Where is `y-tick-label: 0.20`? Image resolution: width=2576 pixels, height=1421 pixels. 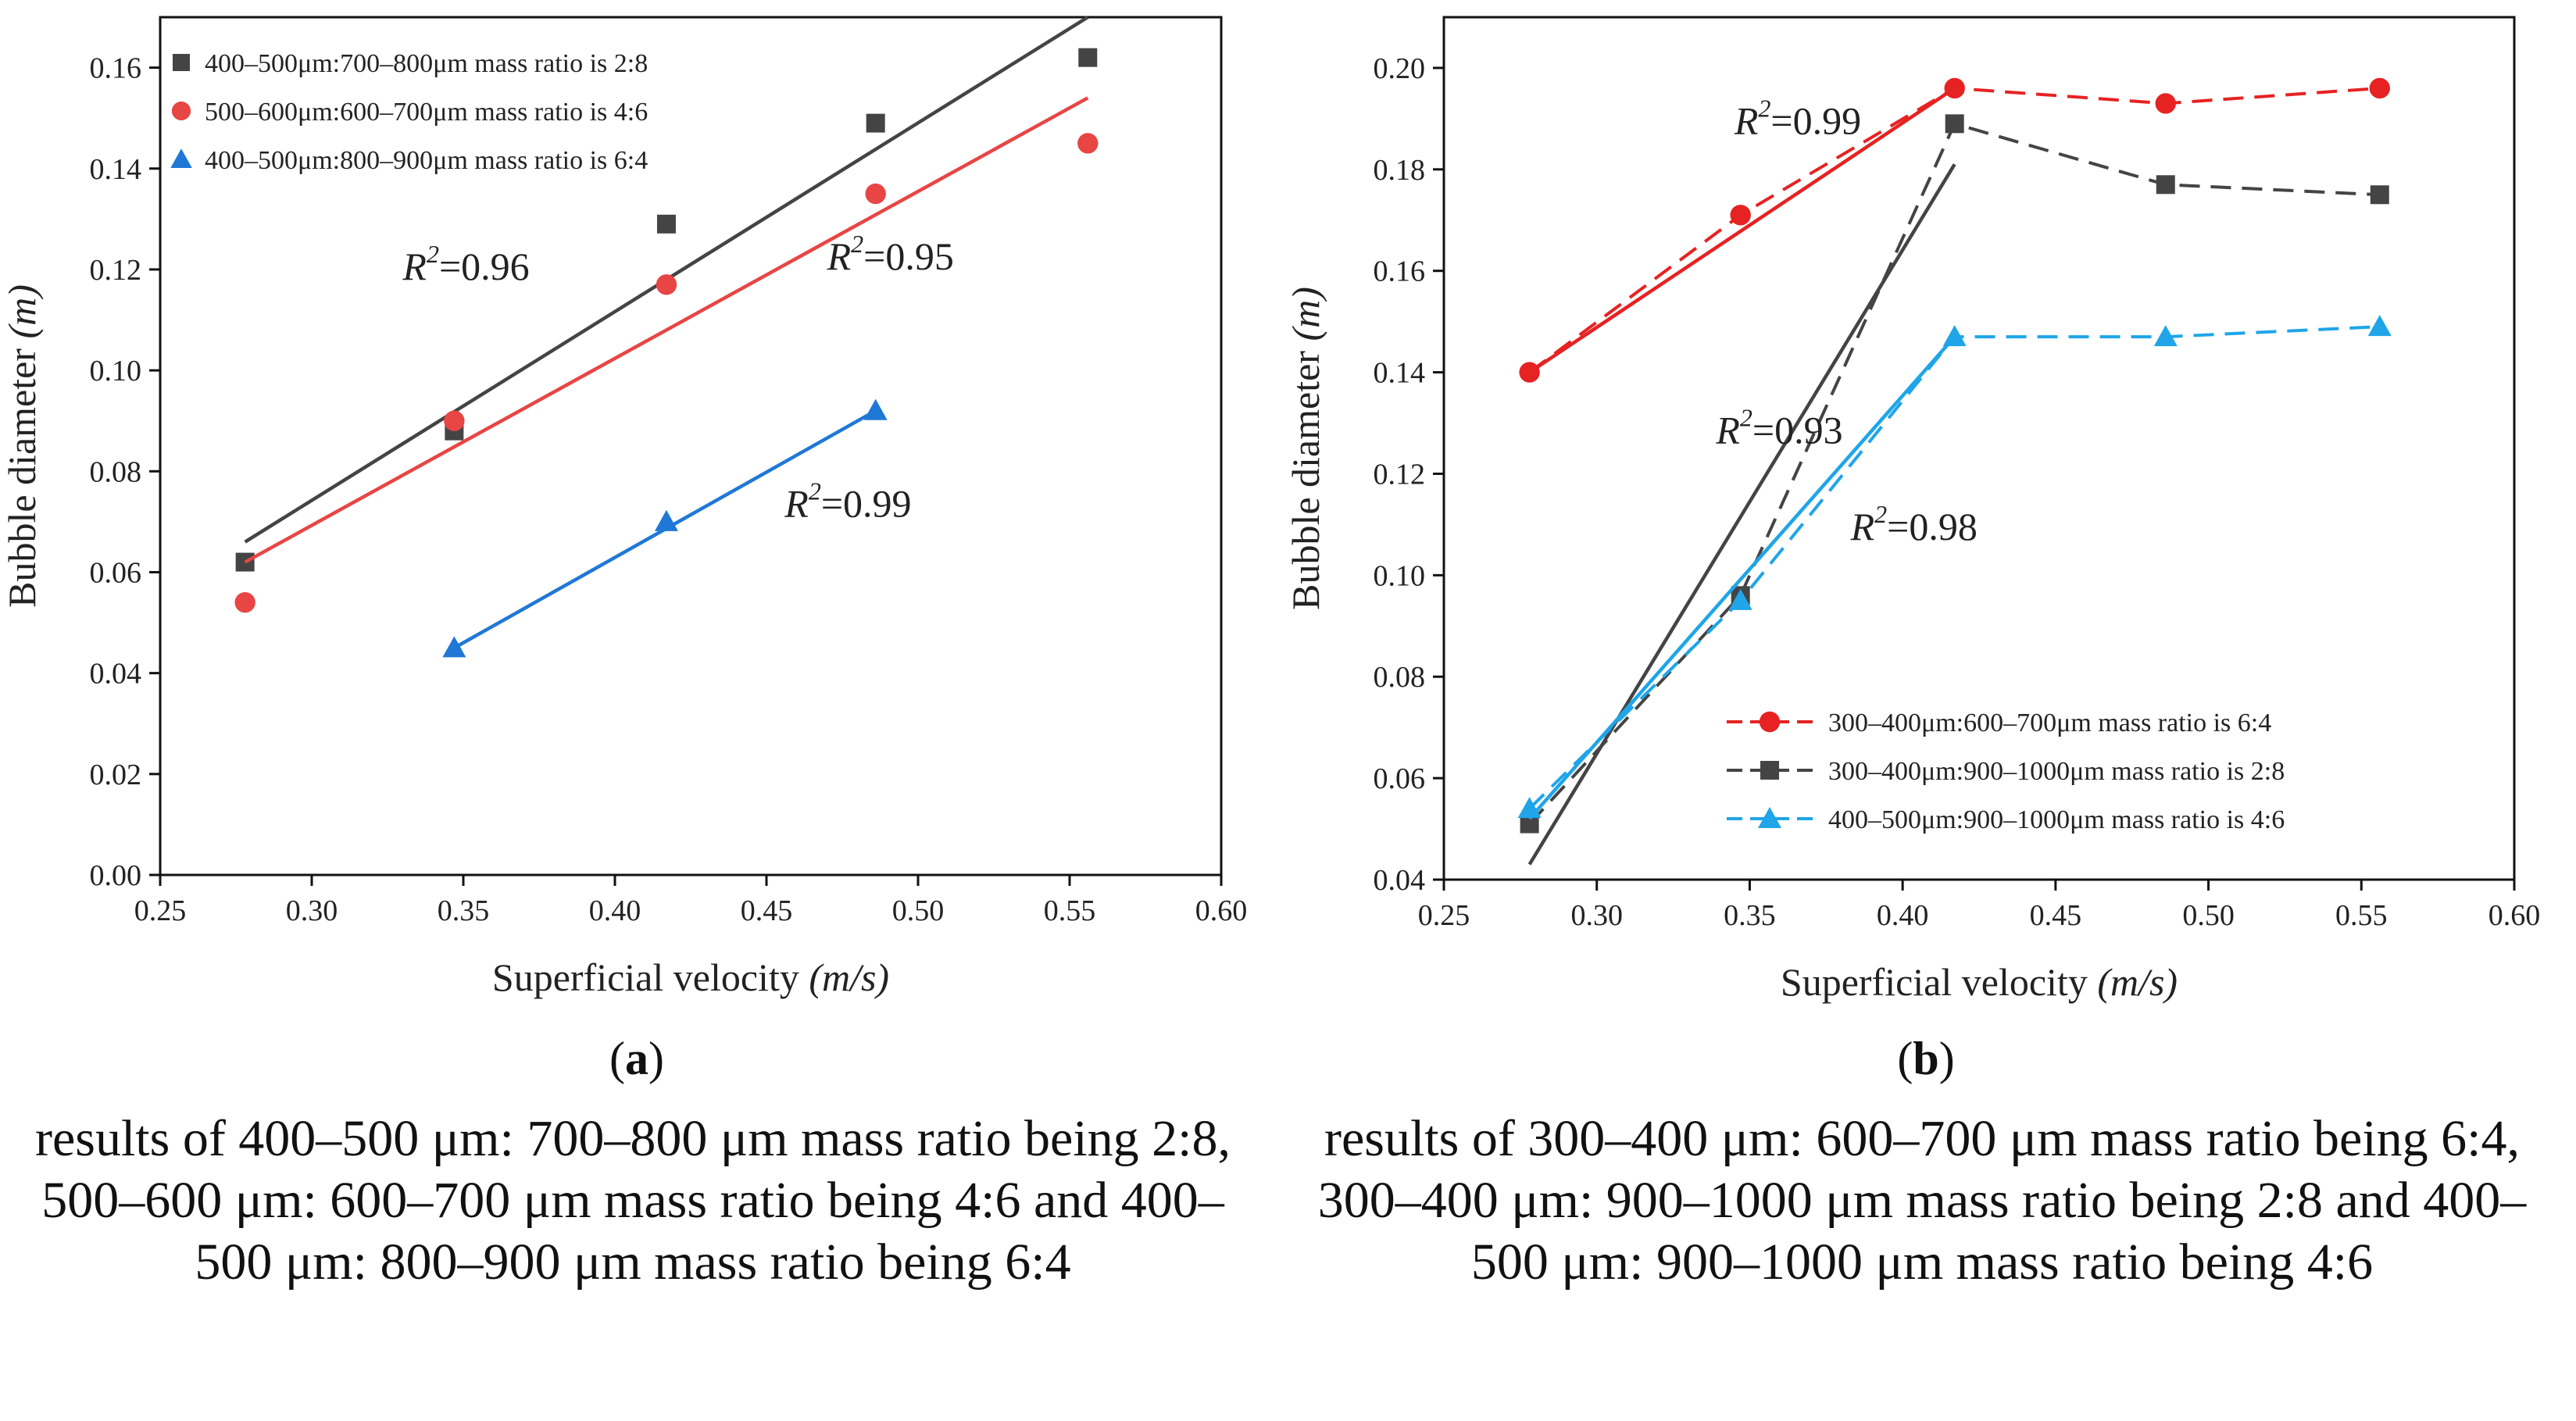
y-tick-label: 0.20 is located at coordinates (1400, 68).